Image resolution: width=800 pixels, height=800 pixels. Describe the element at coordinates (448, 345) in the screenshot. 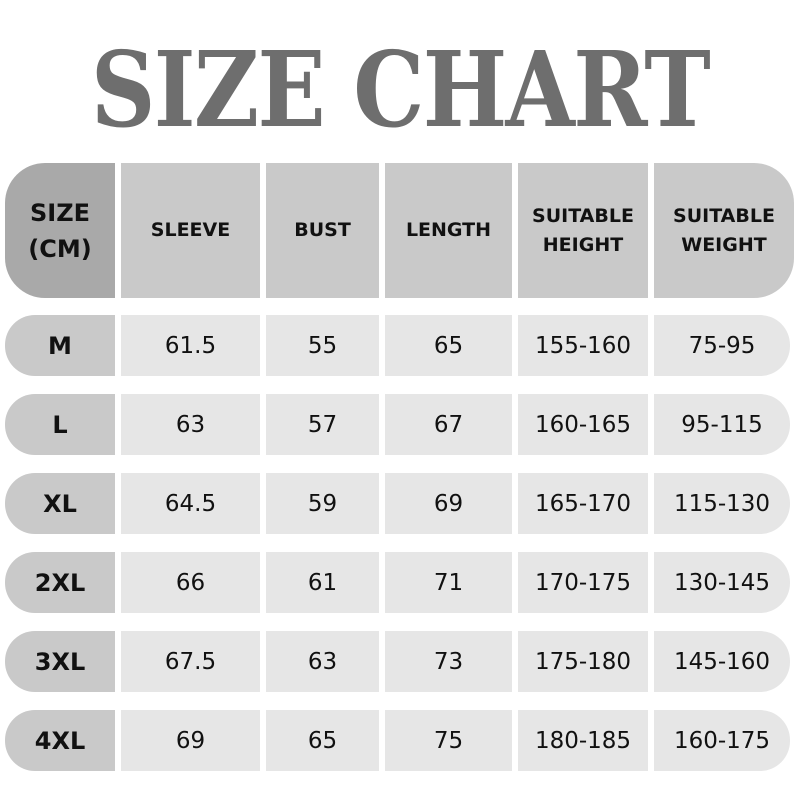

I see `cell-length: 65` at that location.